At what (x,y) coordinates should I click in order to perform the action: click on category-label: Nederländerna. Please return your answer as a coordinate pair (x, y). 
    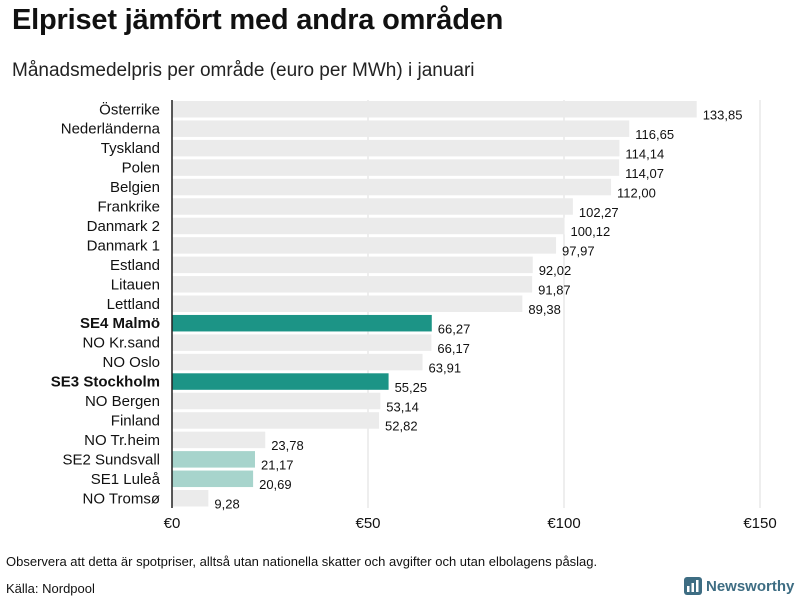
    Looking at the image, I should click on (111, 129).